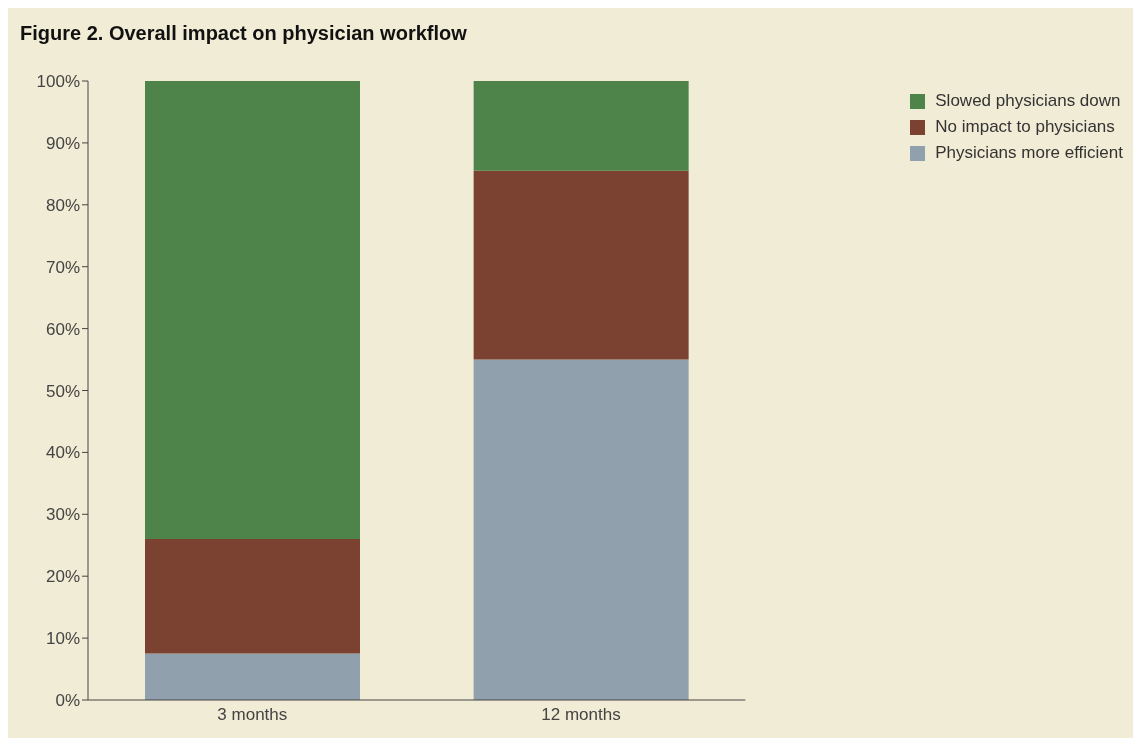 The width and height of the screenshot is (1141, 746). I want to click on y-tick-label: 100%, so click(58, 82).